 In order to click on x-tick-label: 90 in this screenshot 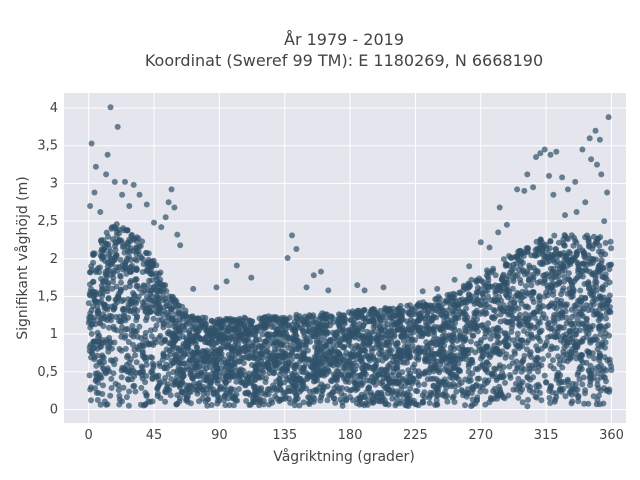, I will do `click(219, 435)`.